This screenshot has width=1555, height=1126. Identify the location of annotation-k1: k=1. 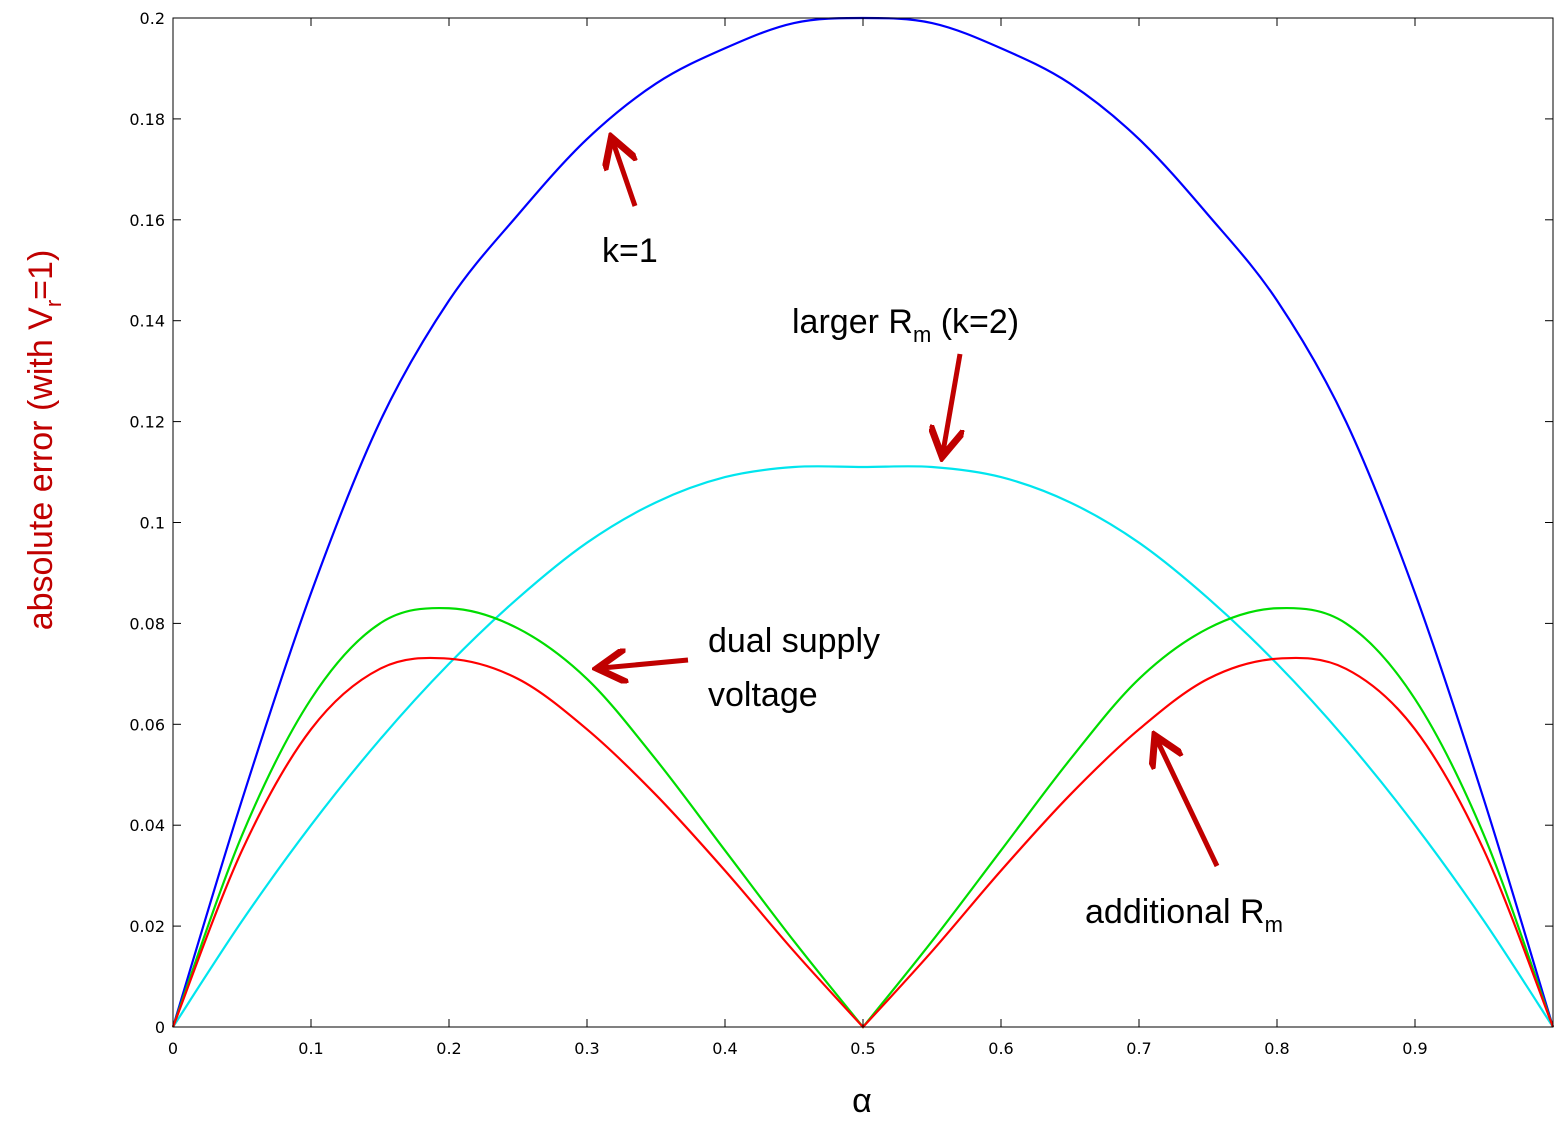
(630, 206).